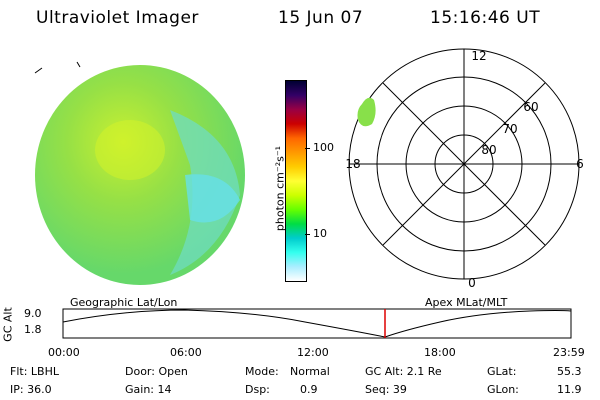 This screenshot has width=600, height=400. I want to click on mode-value: Normal, so click(310, 371).